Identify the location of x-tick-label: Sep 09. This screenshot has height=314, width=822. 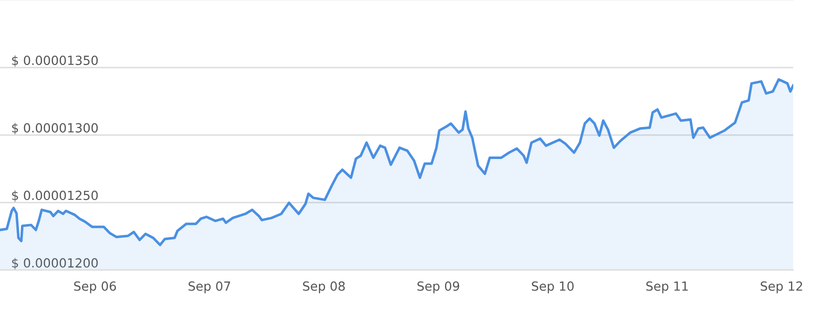
(438, 287).